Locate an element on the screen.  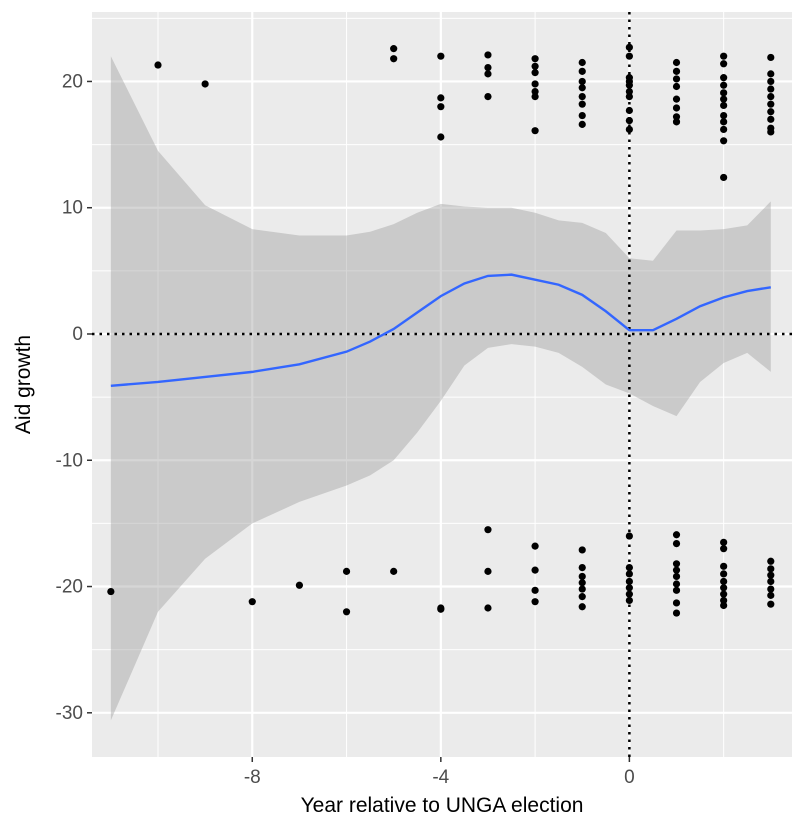
y-tick-label: 10 is located at coordinates (72, 208).